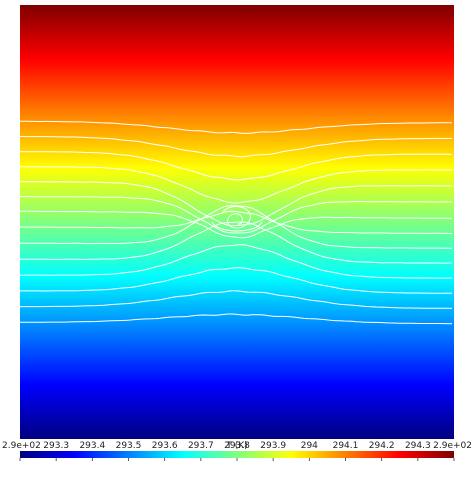 This screenshot has width=474, height=481. What do you see at coordinates (418, 446) in the screenshot?
I see `colorbar-tick-label: 294.3` at bounding box center [418, 446].